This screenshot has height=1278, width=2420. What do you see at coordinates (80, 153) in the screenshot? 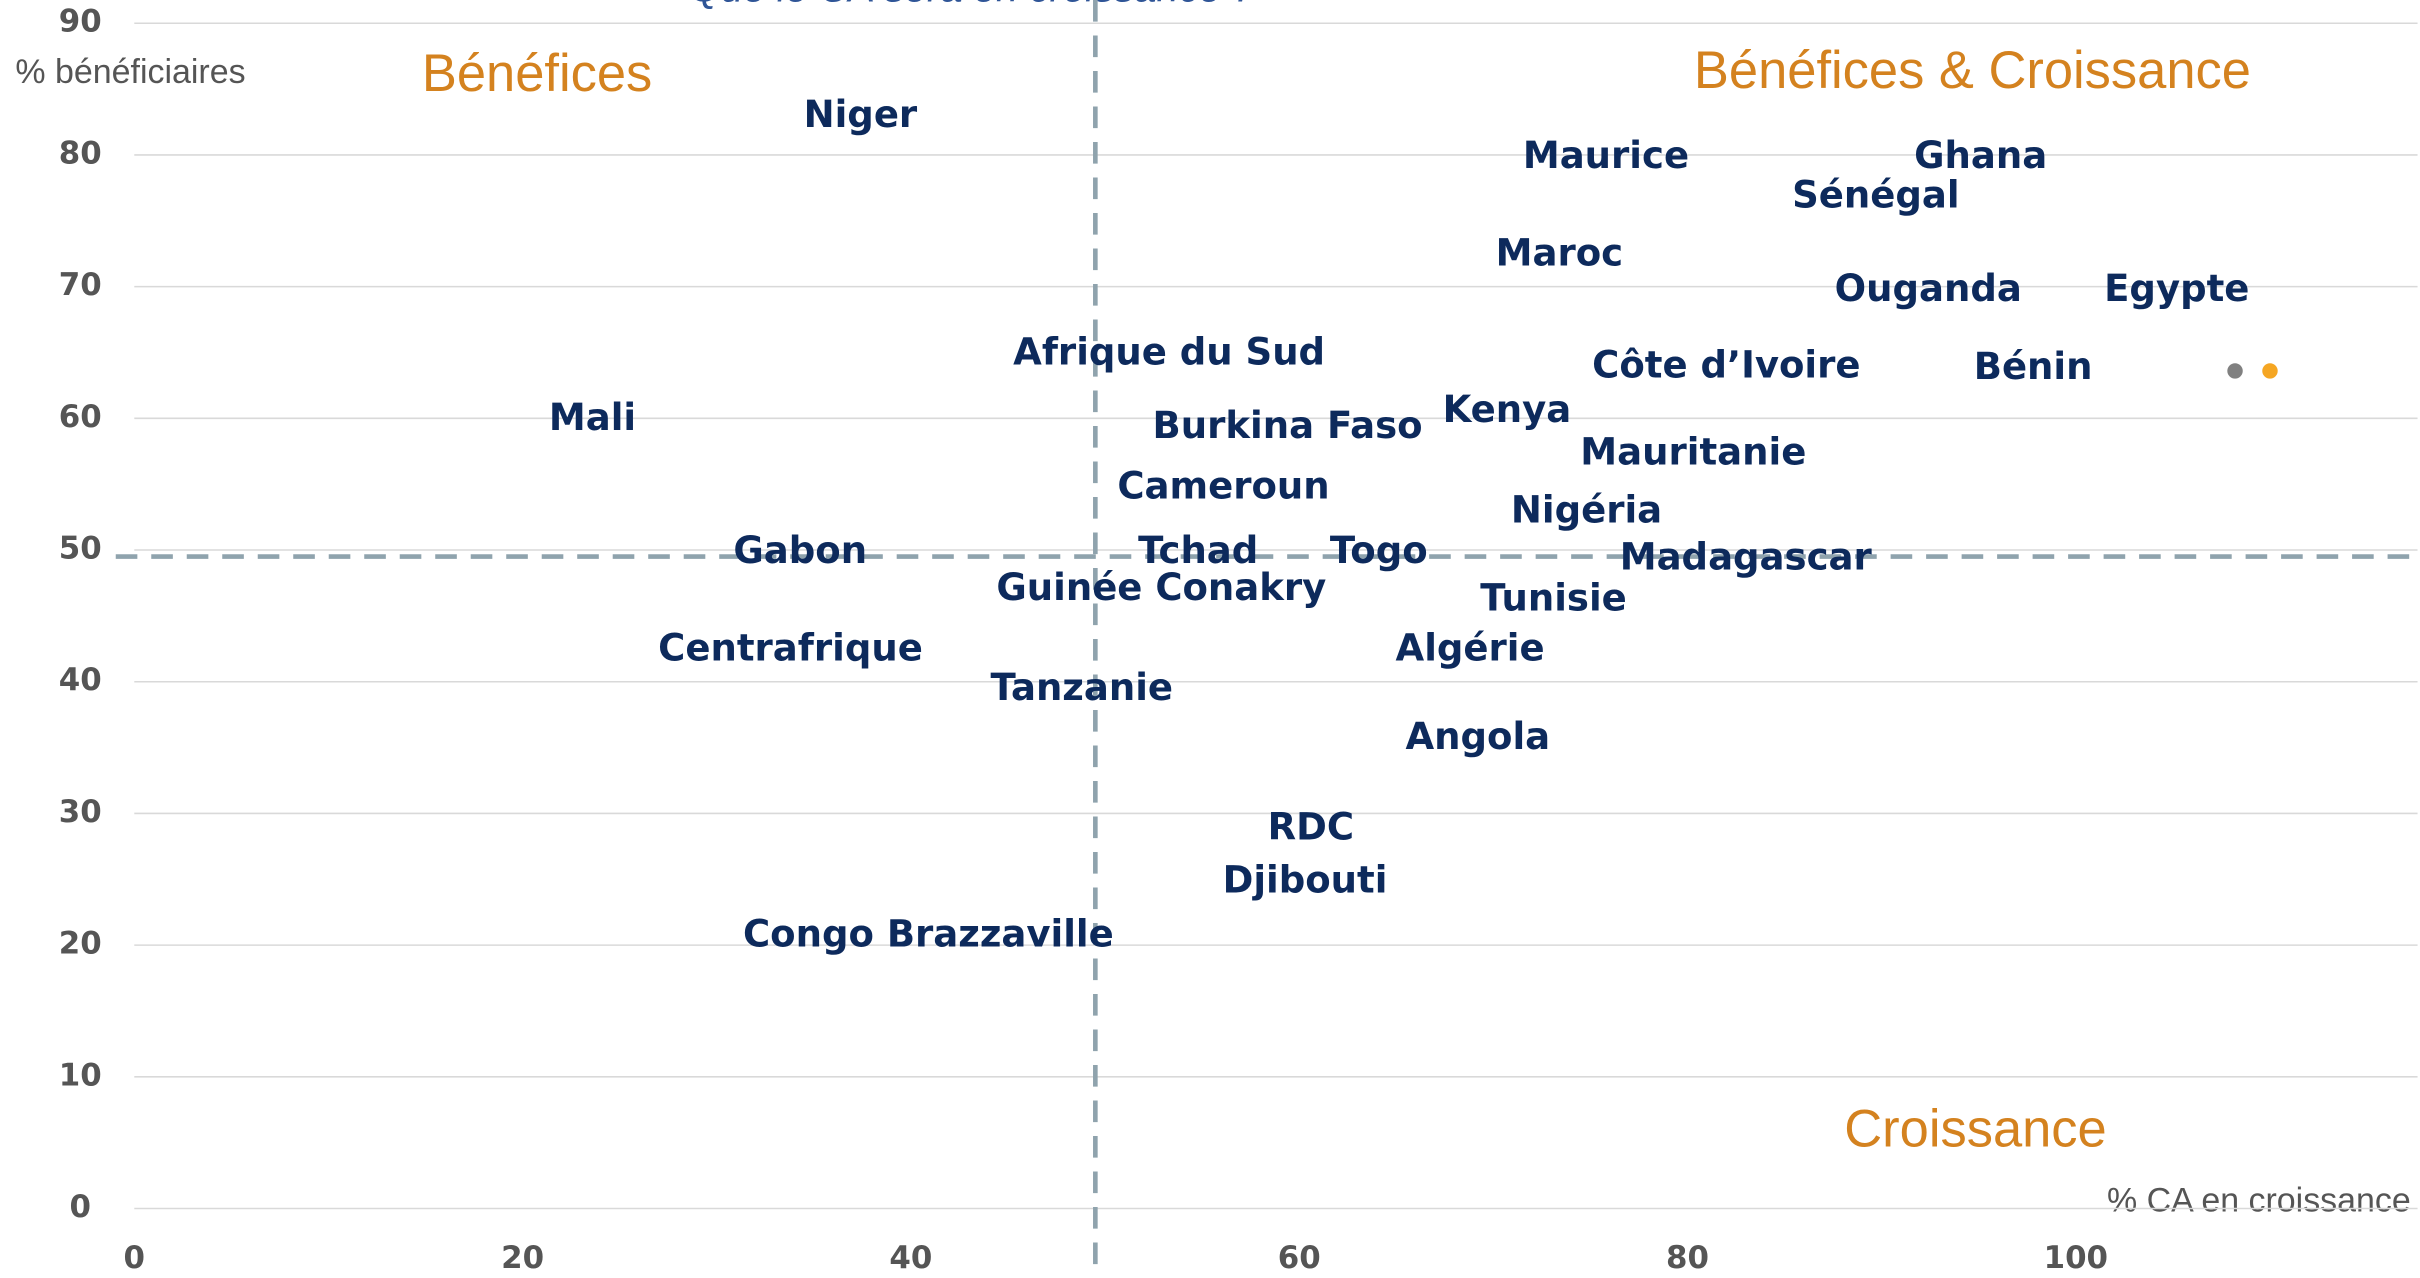
I see `y-tick-label: 80` at bounding box center [80, 153].